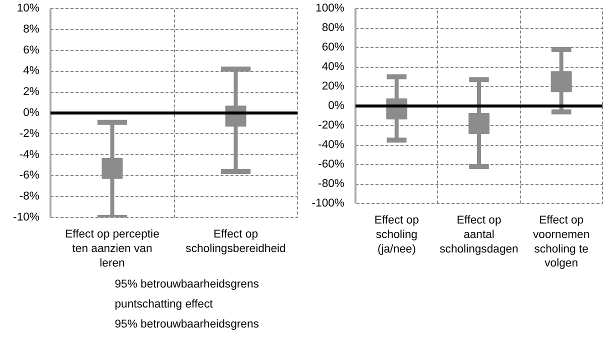 This screenshot has height=340, width=614. What do you see at coordinates (31, 29) in the screenshot?
I see `y-tick-label: 8%` at bounding box center [31, 29].